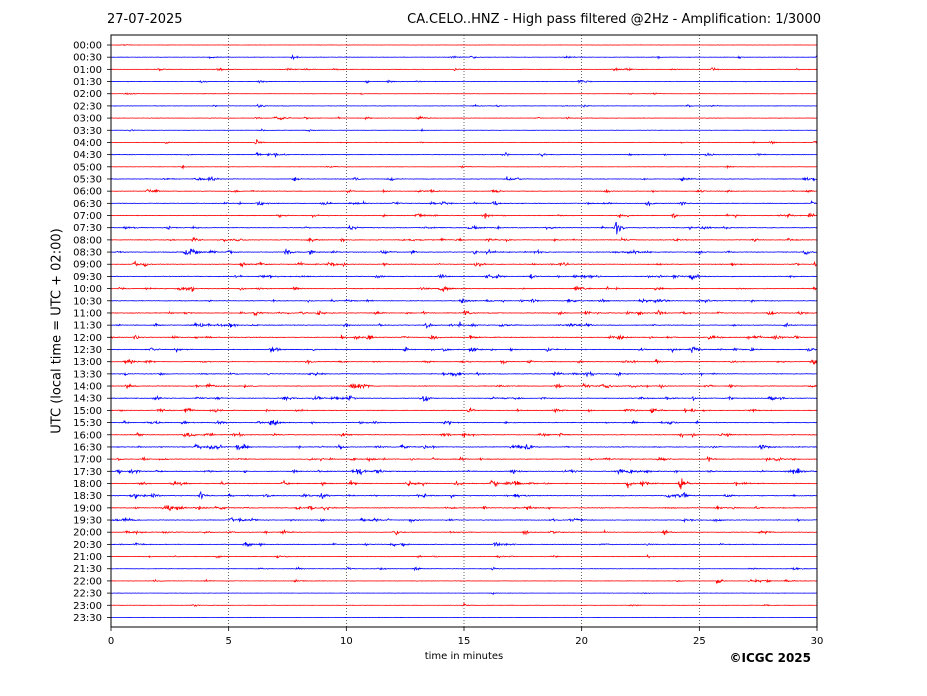 The width and height of the screenshot is (927, 696). What do you see at coordinates (87, 326) in the screenshot?
I see `y-tick-label: 11:30` at bounding box center [87, 326].